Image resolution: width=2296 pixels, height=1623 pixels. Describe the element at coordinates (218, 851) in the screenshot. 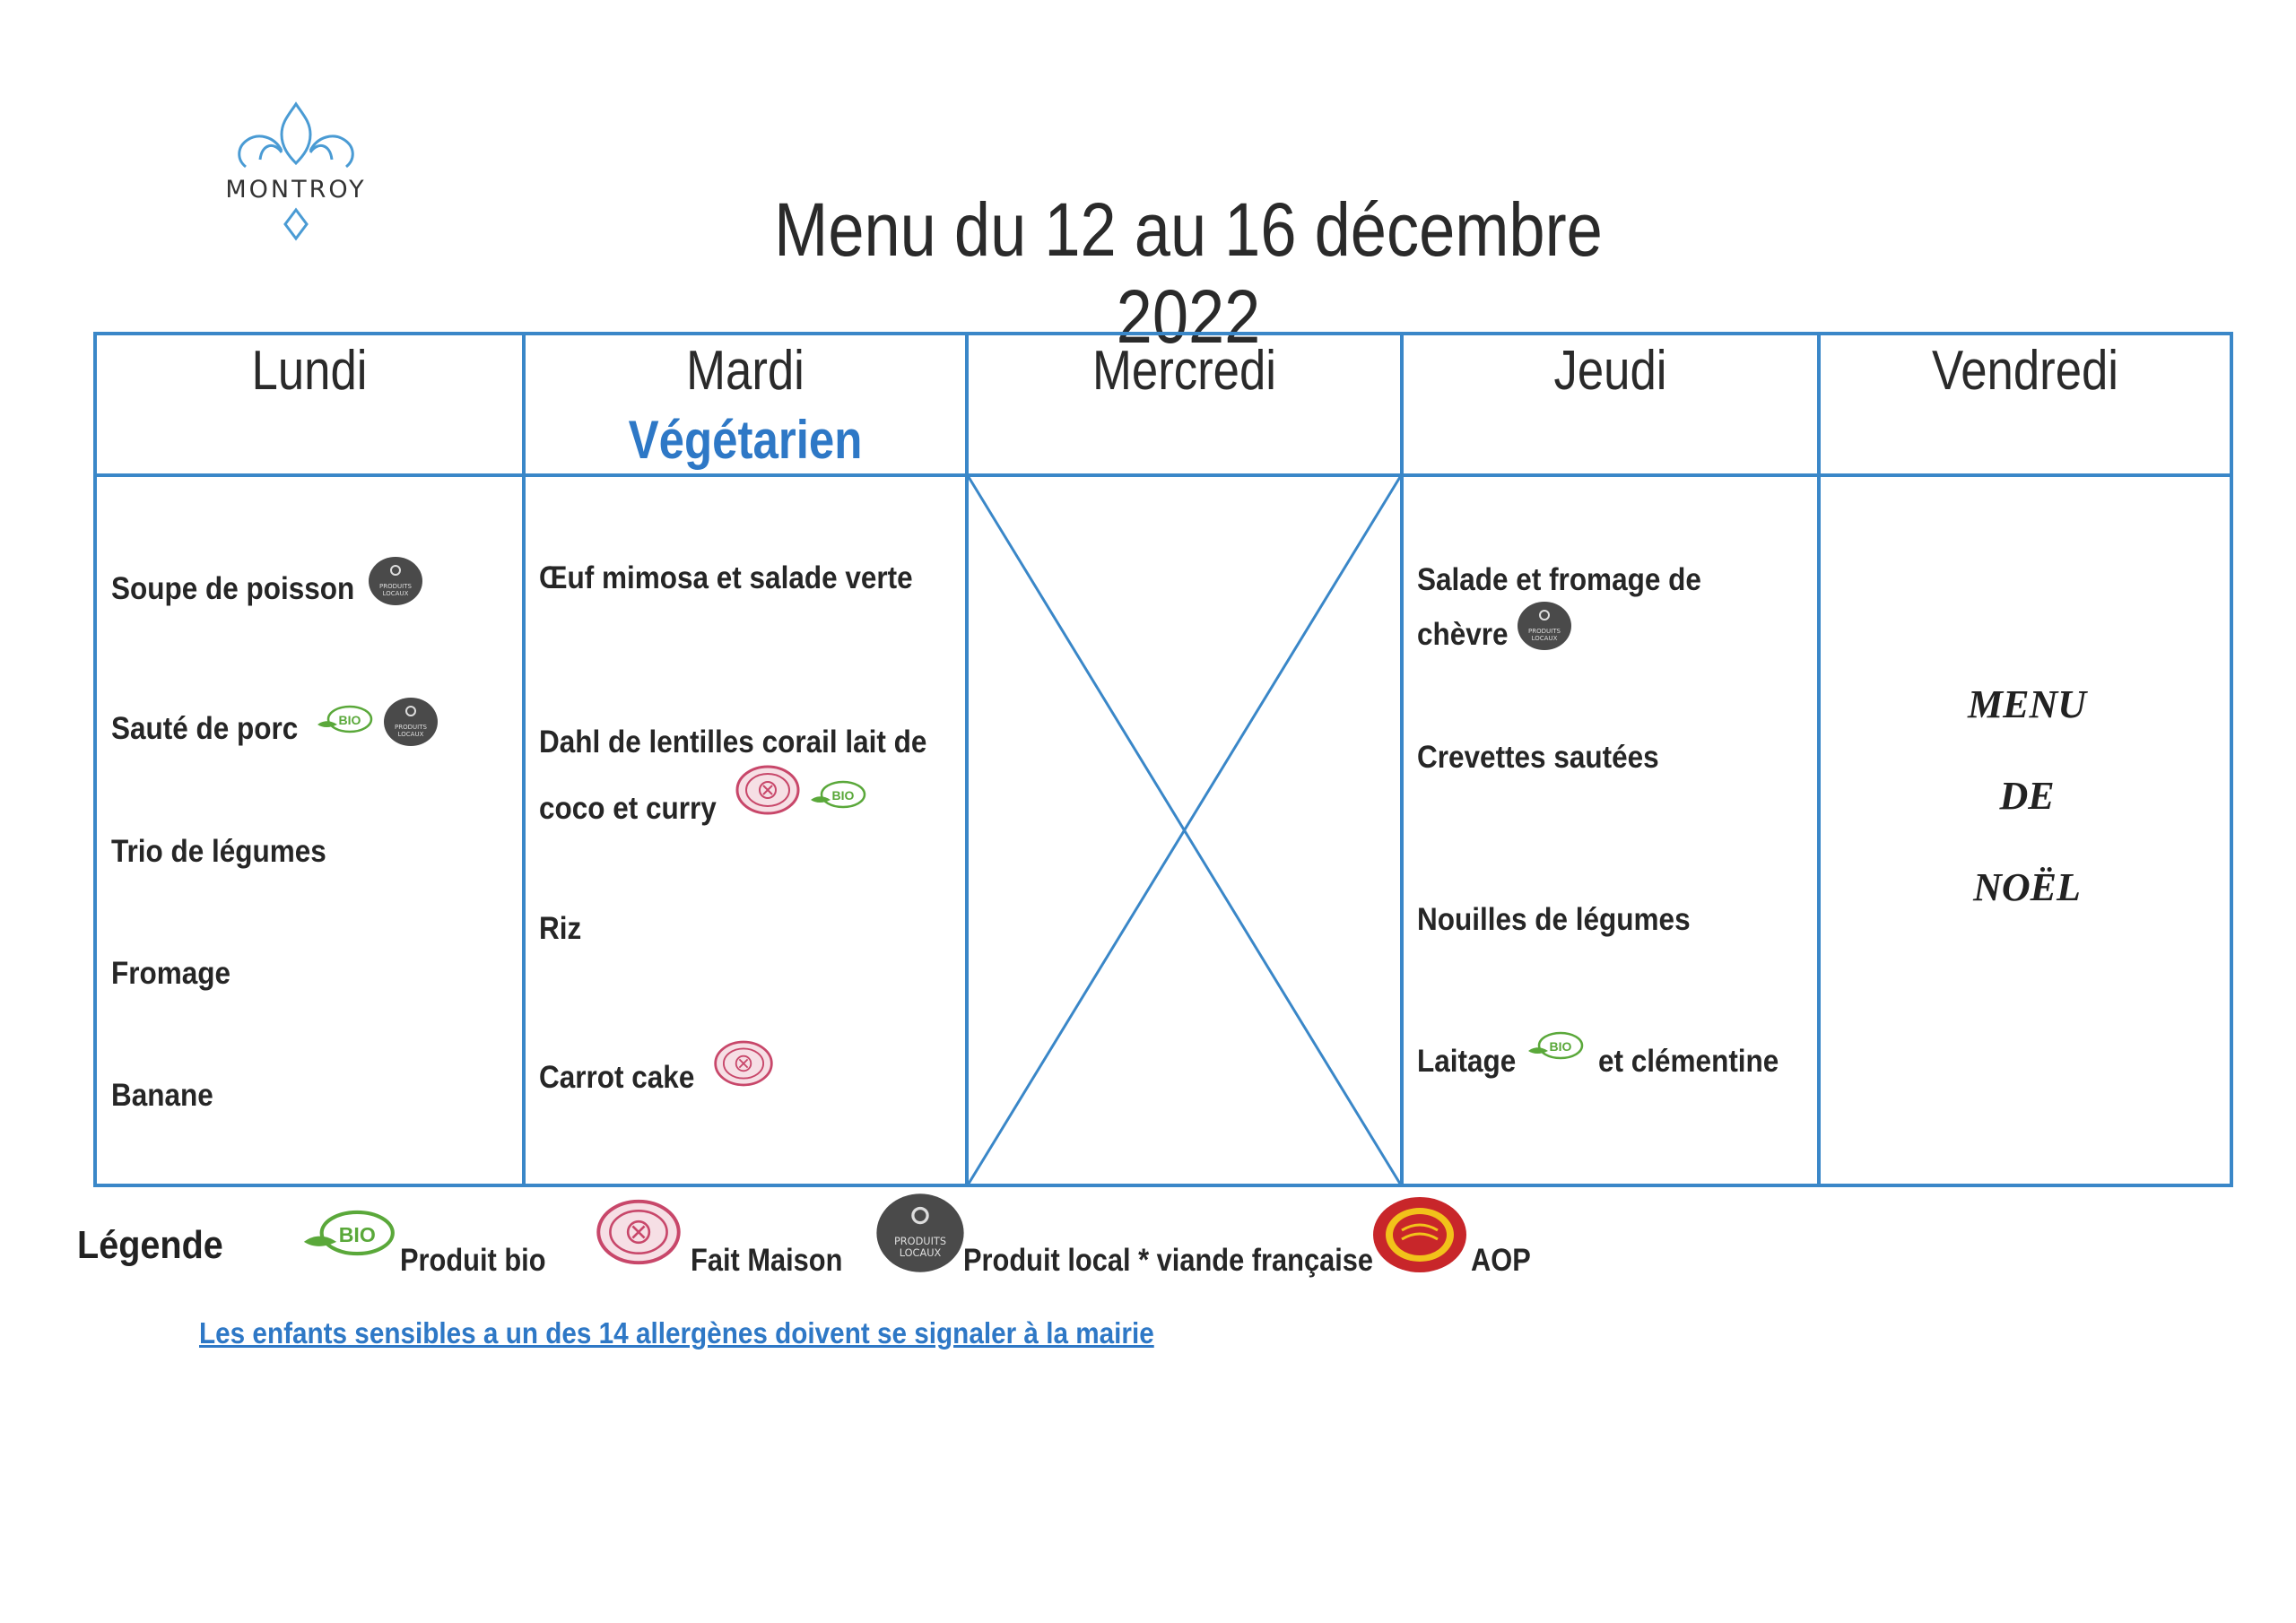

I see `menu-item: Trio de légumes` at that location.